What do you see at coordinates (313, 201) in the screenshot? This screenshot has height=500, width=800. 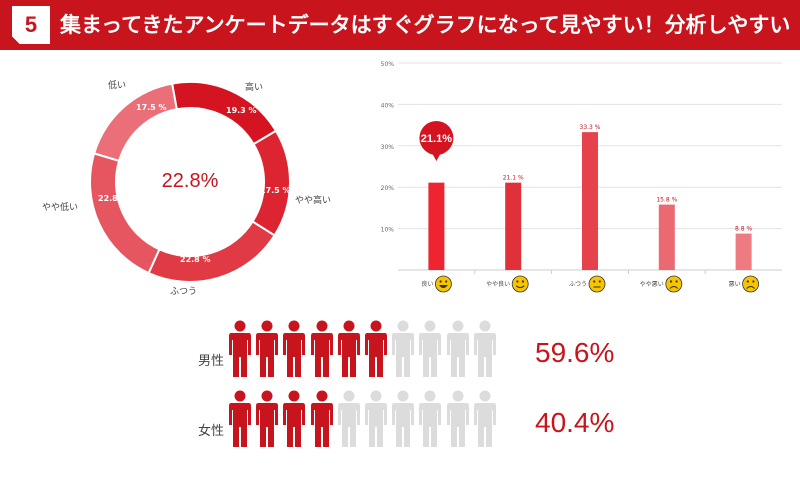 I see `donut-label-somewhat-high: やや高い` at bounding box center [313, 201].